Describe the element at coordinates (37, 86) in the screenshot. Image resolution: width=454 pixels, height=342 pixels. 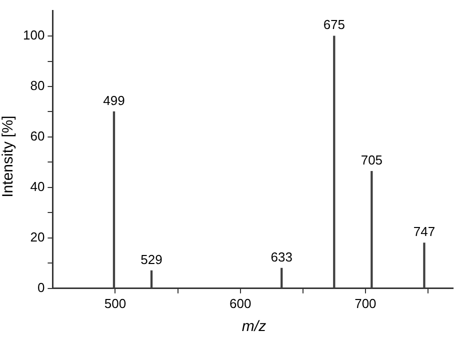
I see `y-tick-label: 80` at that location.